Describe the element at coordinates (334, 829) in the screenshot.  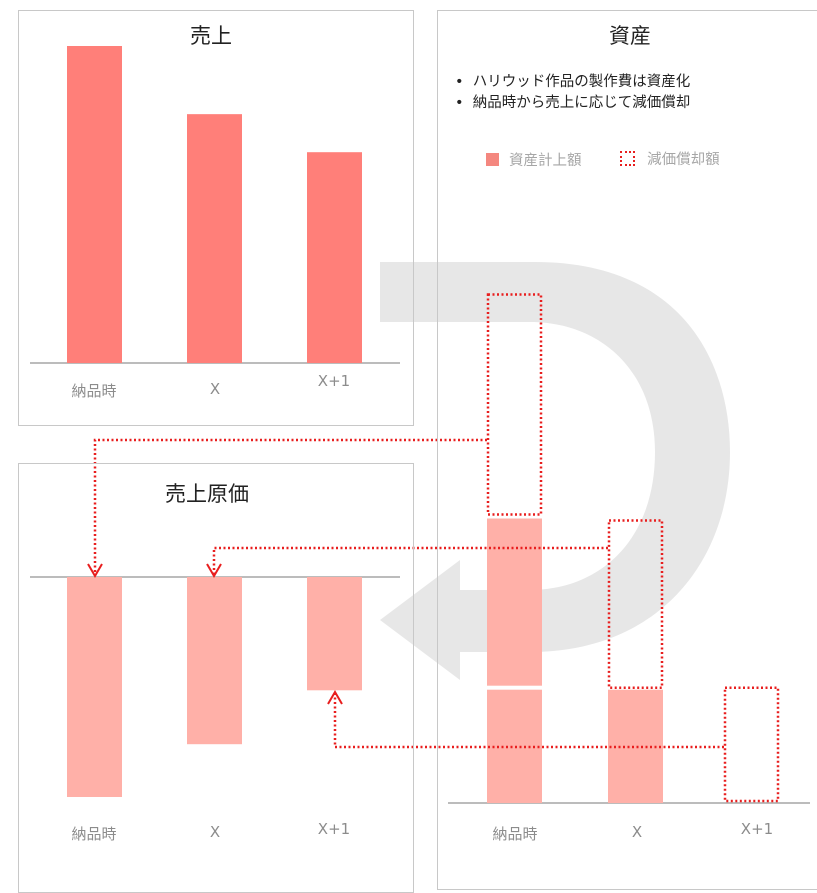
I see `cogs-tick: X+1` at that location.